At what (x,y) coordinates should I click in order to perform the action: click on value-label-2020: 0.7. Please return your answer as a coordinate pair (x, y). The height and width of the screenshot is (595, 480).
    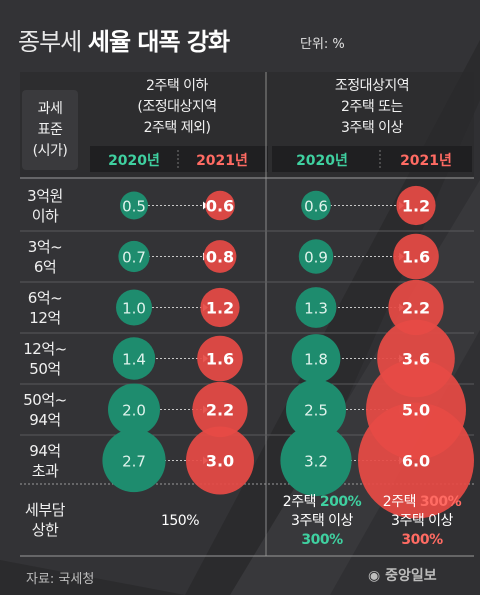
    Looking at the image, I should click on (134, 258).